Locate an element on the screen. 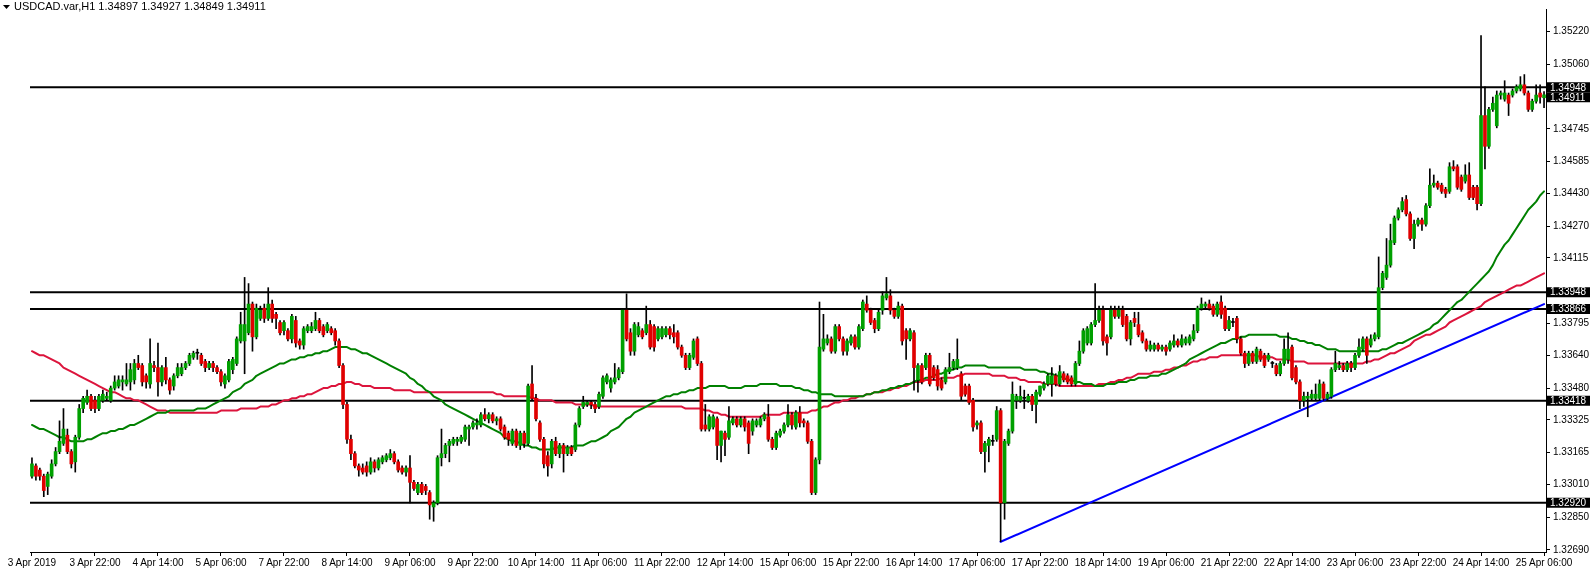 The width and height of the screenshot is (1591, 571). x-tick-label: 17 Apr 22:00 is located at coordinates (1040, 562).